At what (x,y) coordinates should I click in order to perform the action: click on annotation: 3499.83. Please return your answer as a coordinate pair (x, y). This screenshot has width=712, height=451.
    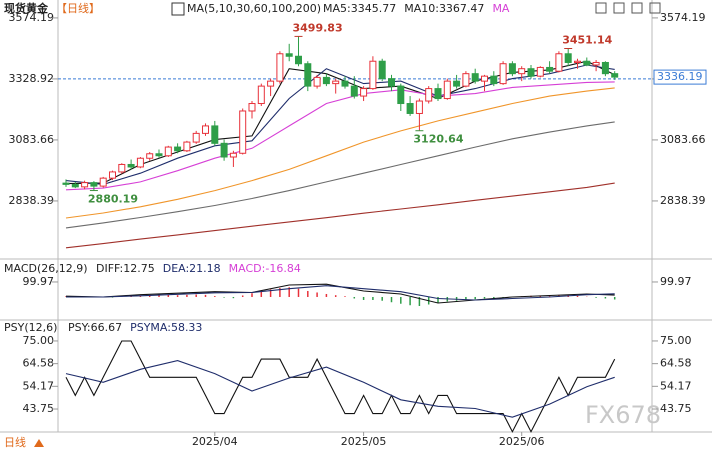
    Looking at the image, I should click on (318, 27).